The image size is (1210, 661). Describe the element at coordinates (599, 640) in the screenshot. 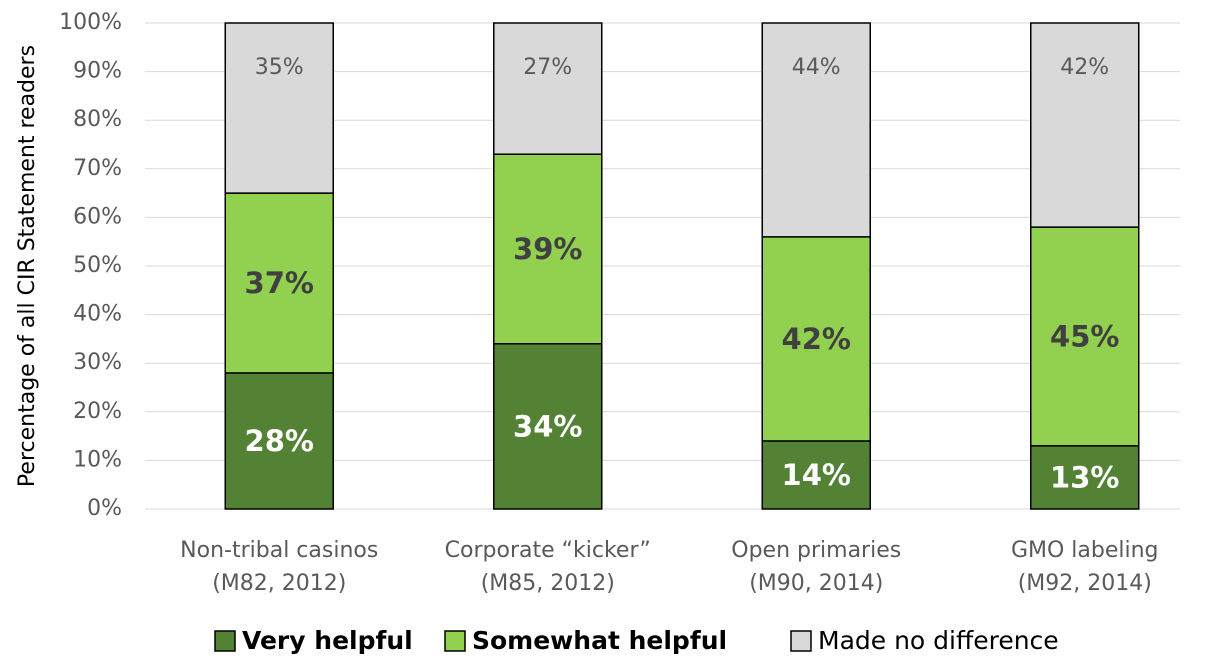

I see `legend-label: Somewhat helpful` at that location.